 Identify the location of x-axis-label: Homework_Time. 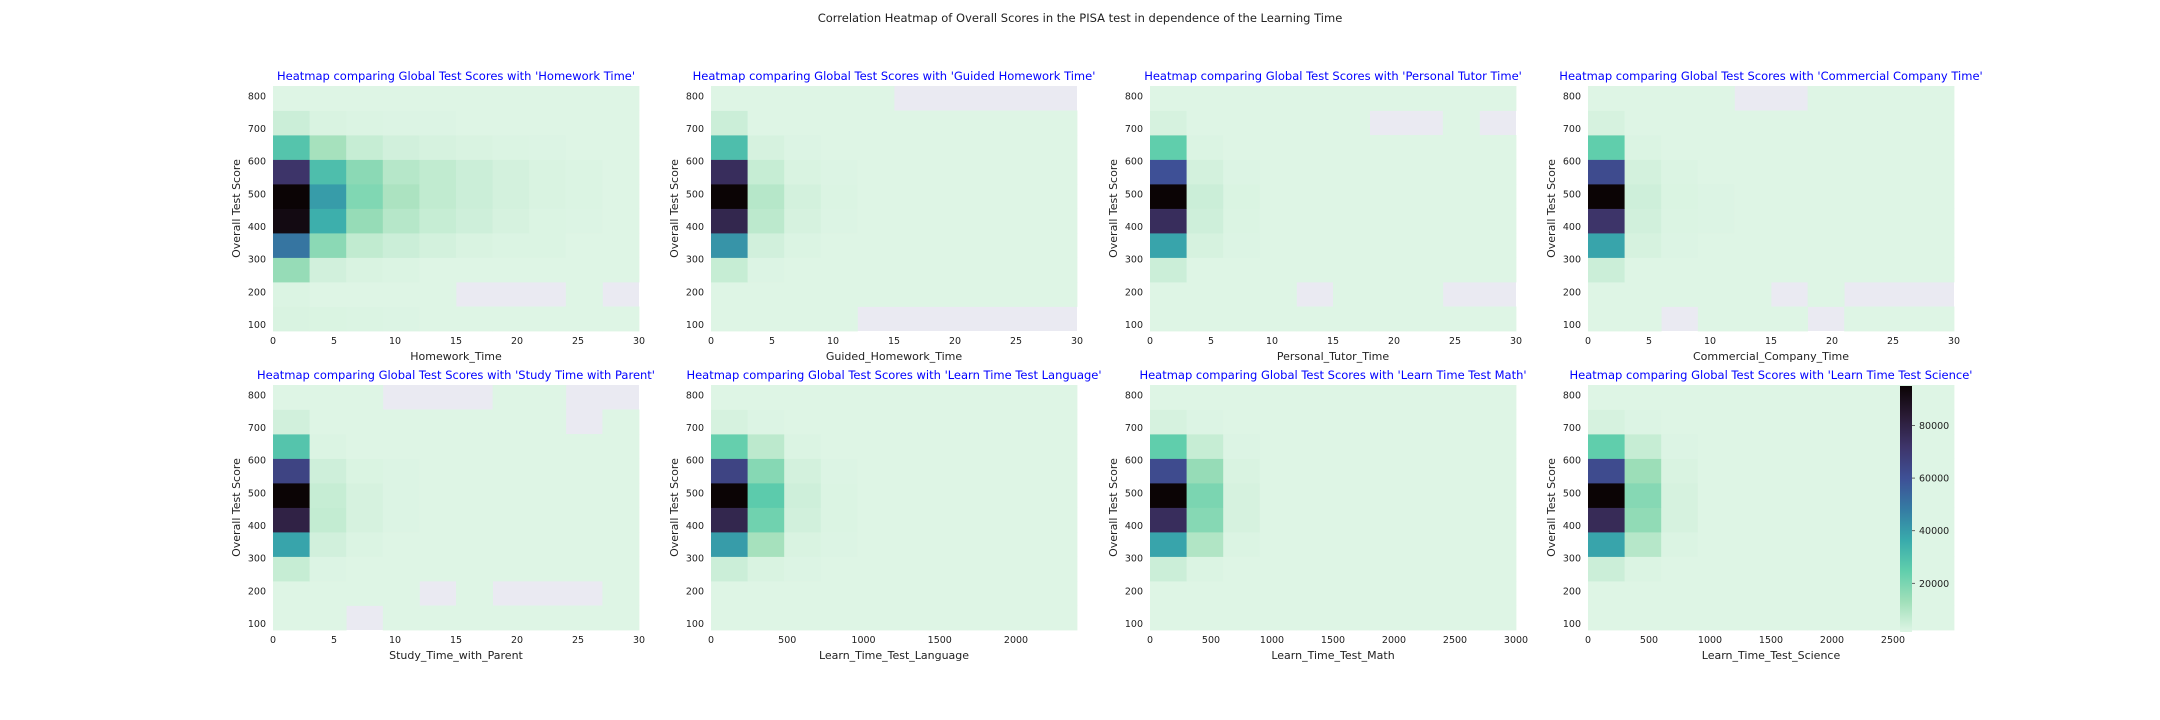
(456, 356).